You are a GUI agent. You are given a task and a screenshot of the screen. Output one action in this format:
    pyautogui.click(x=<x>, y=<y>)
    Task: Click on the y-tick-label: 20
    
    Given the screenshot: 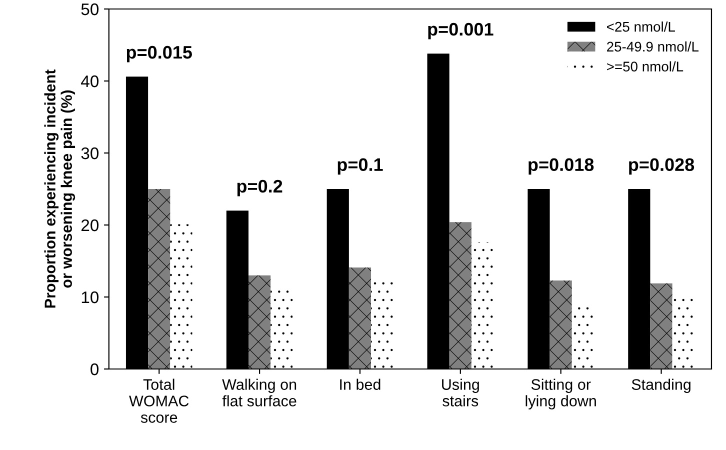 What is the action you would take?
    pyautogui.click(x=90, y=225)
    